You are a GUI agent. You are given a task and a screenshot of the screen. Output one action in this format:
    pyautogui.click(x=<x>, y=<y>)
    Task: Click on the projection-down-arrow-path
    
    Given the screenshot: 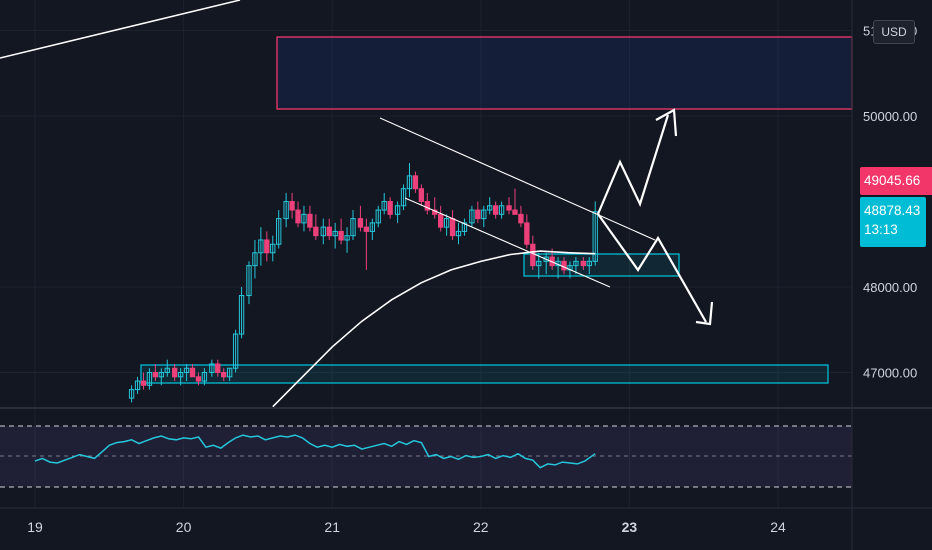 What is the action you would take?
    pyautogui.click(x=652, y=268)
    